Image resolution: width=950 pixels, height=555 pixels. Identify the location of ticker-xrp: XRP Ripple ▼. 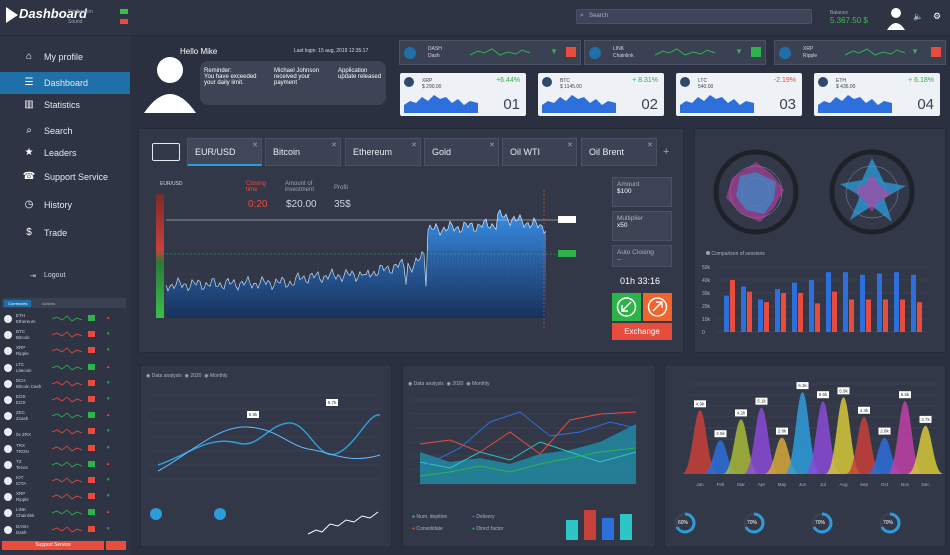
(860, 52).